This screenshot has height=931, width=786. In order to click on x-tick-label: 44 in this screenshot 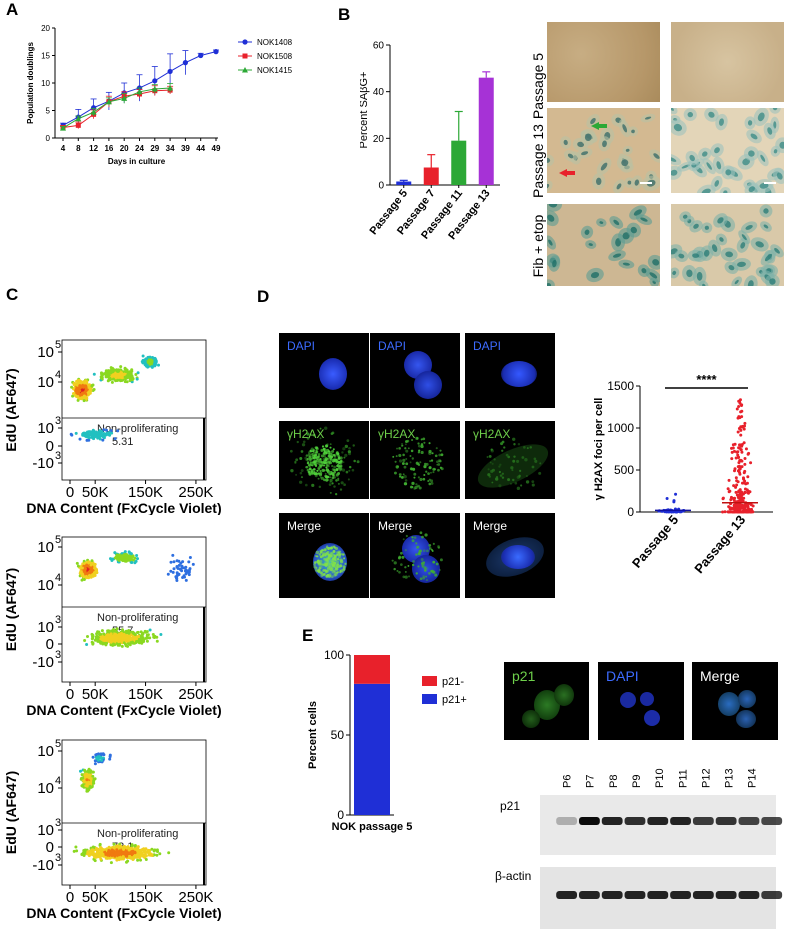, I will do `click(200, 148)`.